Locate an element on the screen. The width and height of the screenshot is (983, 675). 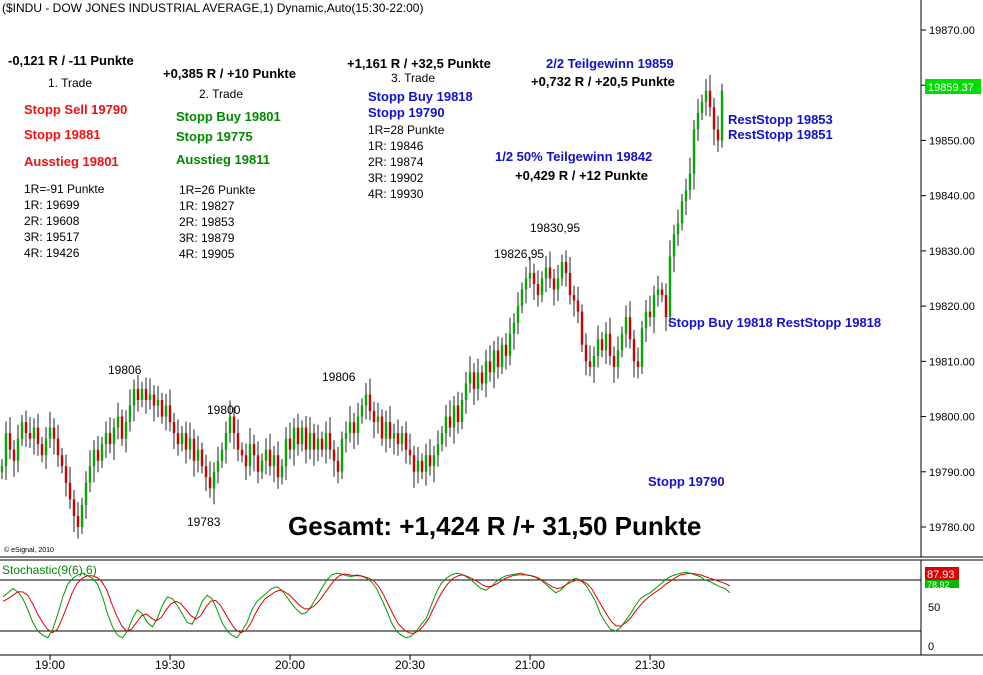
trade3-result: +1,161 R / +32,5 Punkte is located at coordinates (419, 63).